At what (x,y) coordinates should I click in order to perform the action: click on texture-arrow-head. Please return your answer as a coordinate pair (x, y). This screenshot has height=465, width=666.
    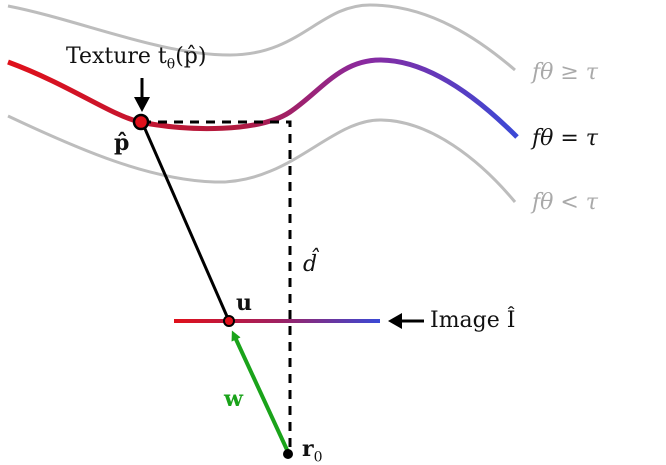
    Looking at the image, I should click on (142, 104).